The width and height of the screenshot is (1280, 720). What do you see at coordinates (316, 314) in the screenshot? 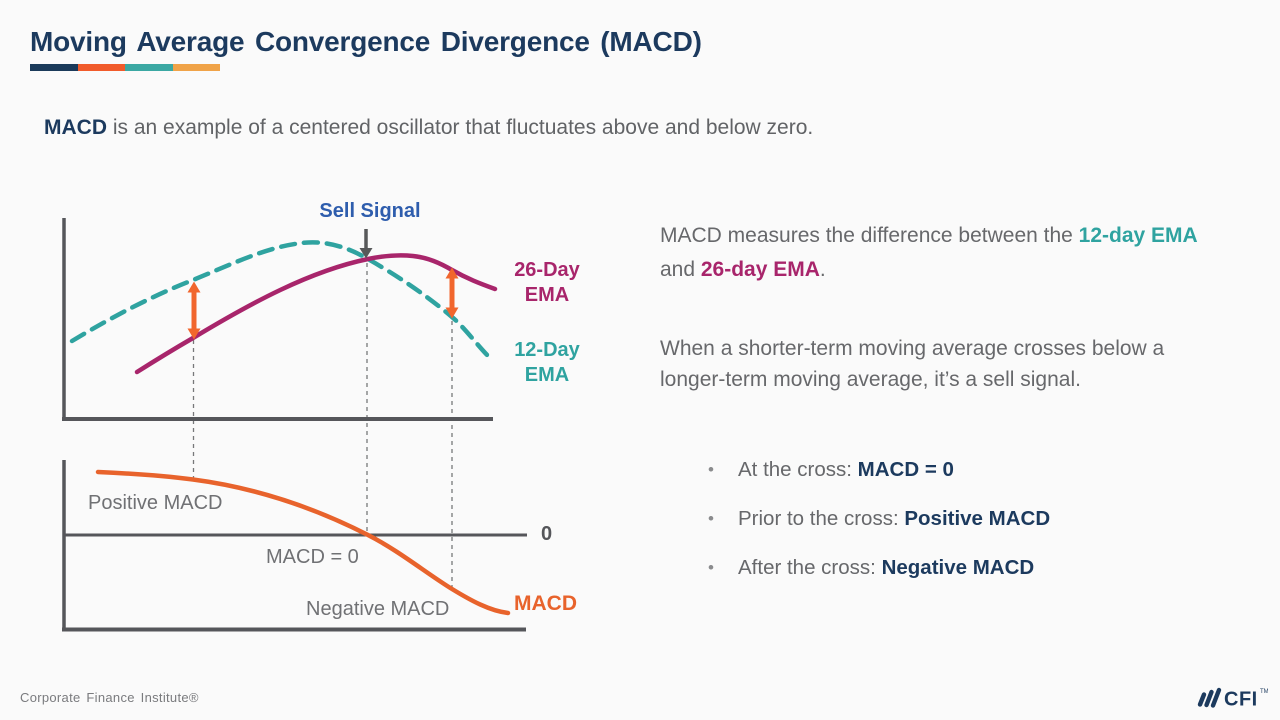
I see `ema-26-curve` at bounding box center [316, 314].